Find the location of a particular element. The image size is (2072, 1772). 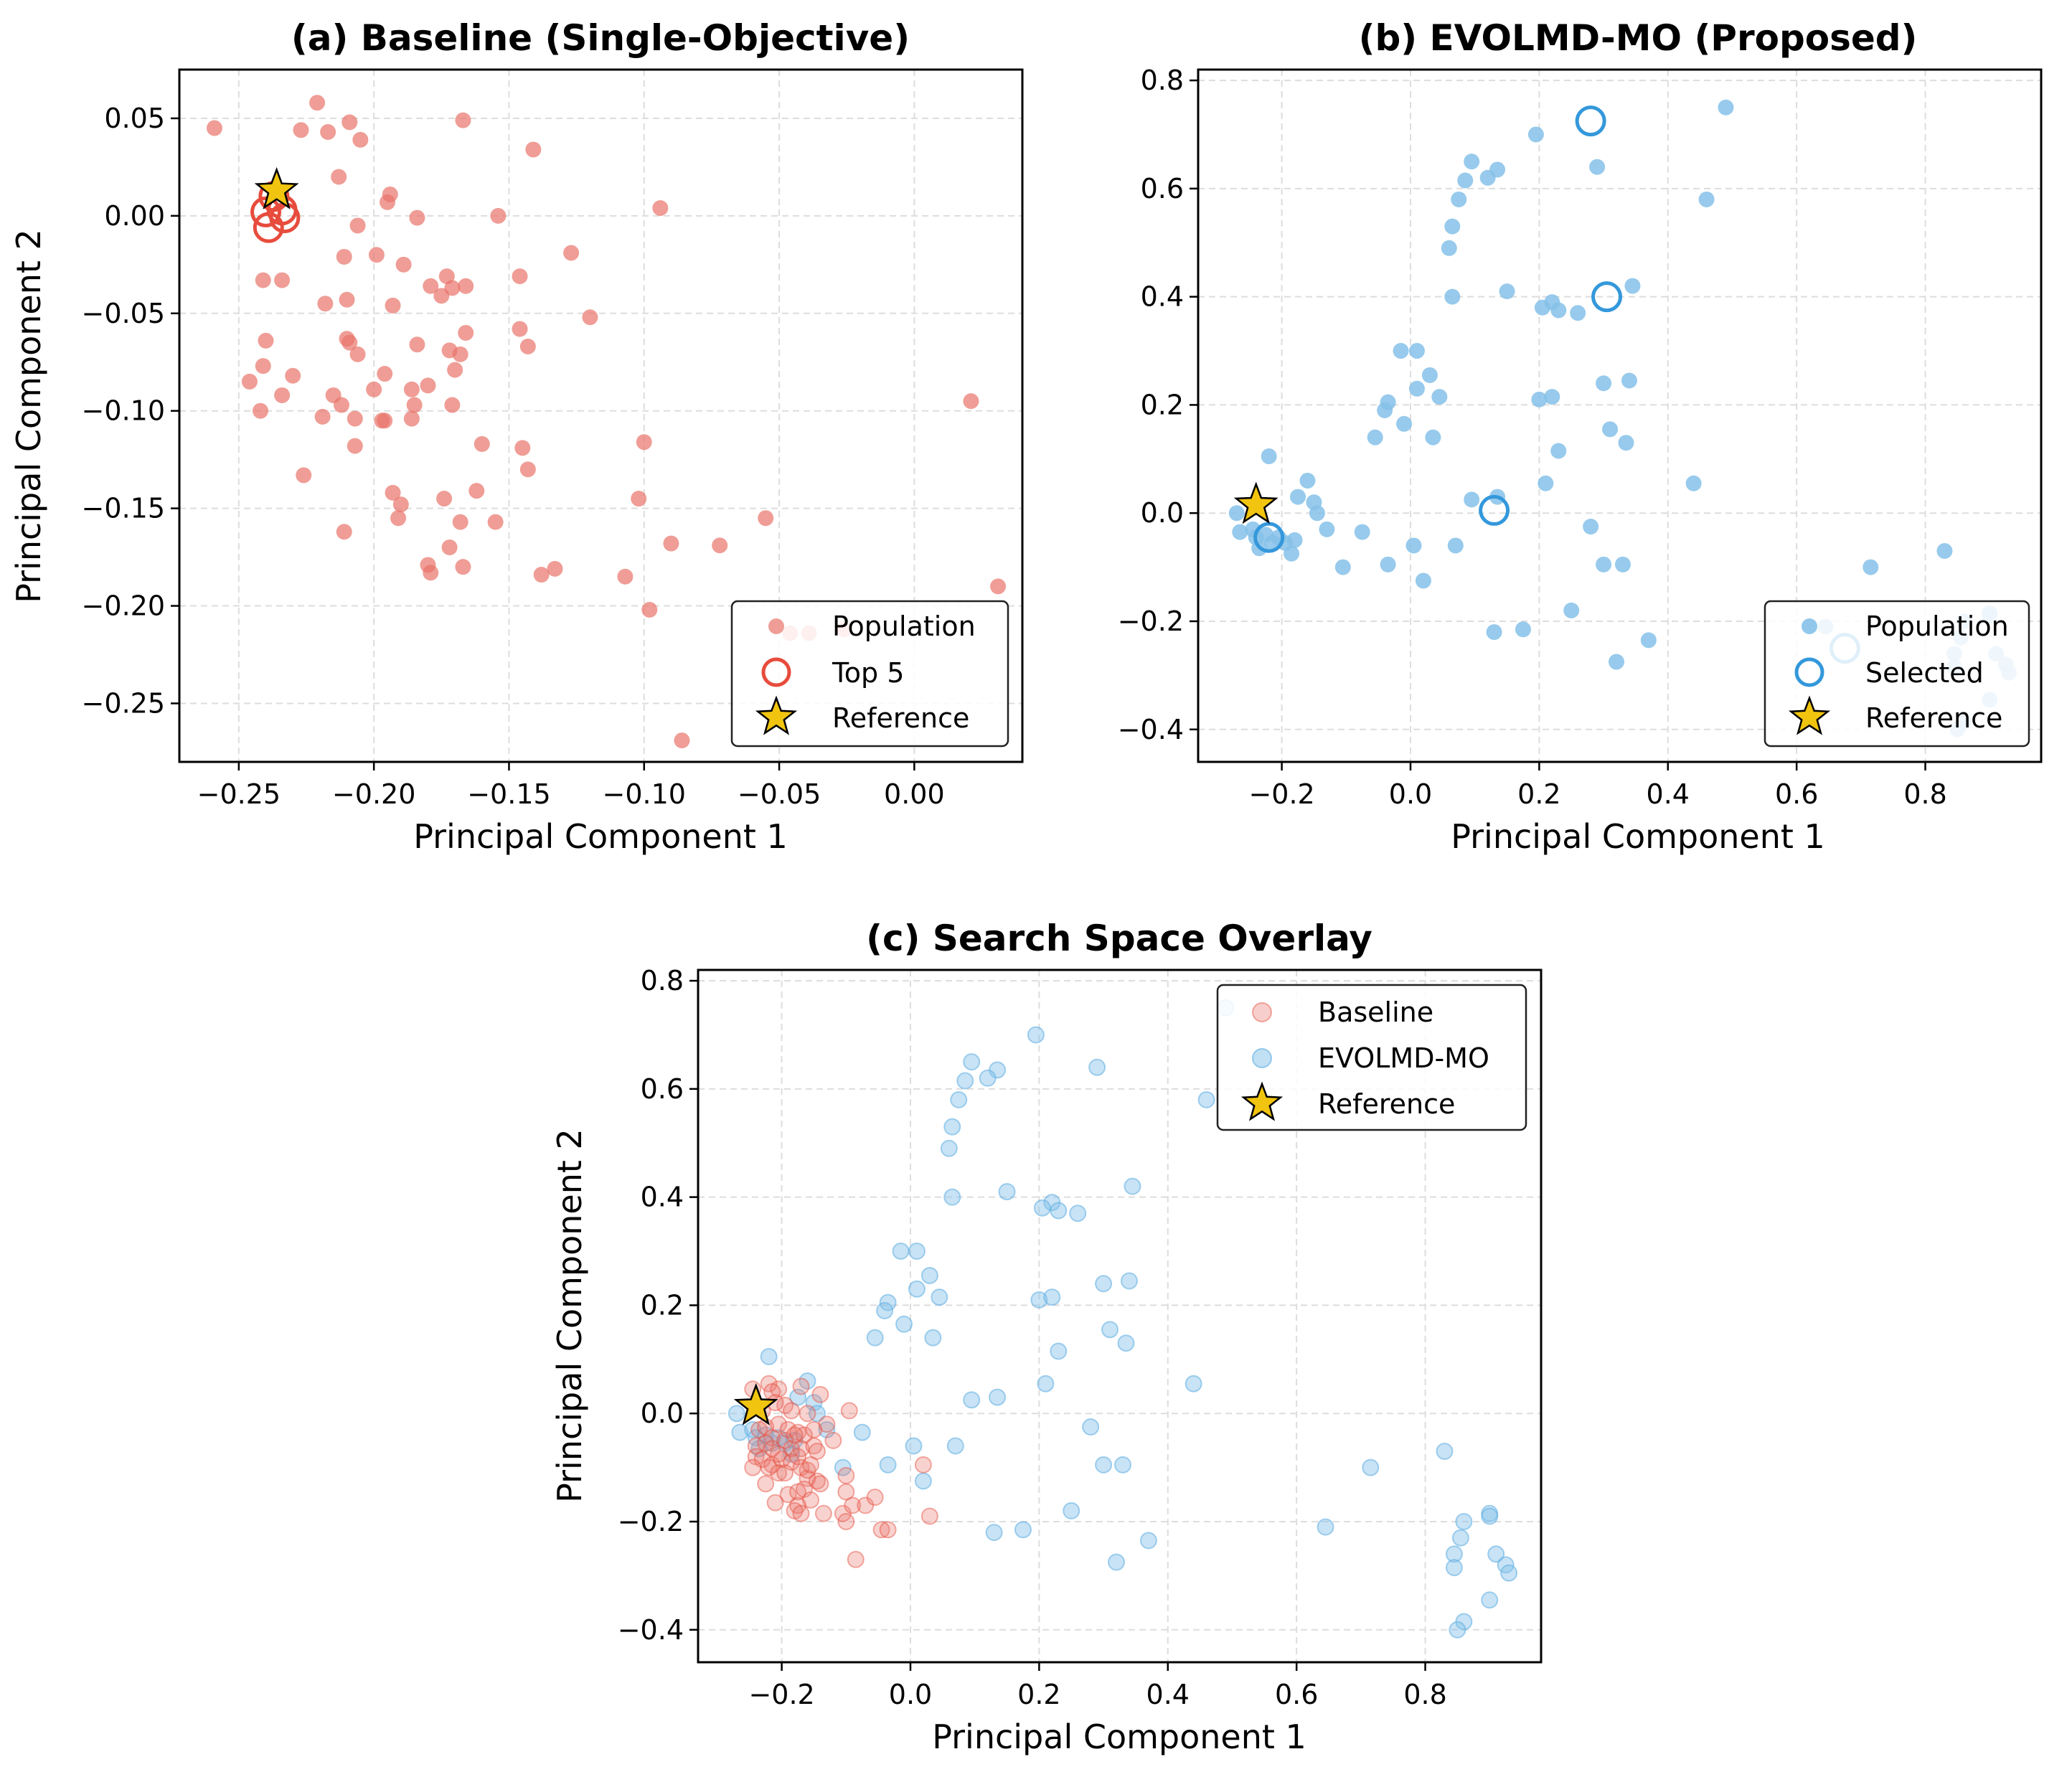

x-tick-label: 0.6 is located at coordinates (1796, 794).